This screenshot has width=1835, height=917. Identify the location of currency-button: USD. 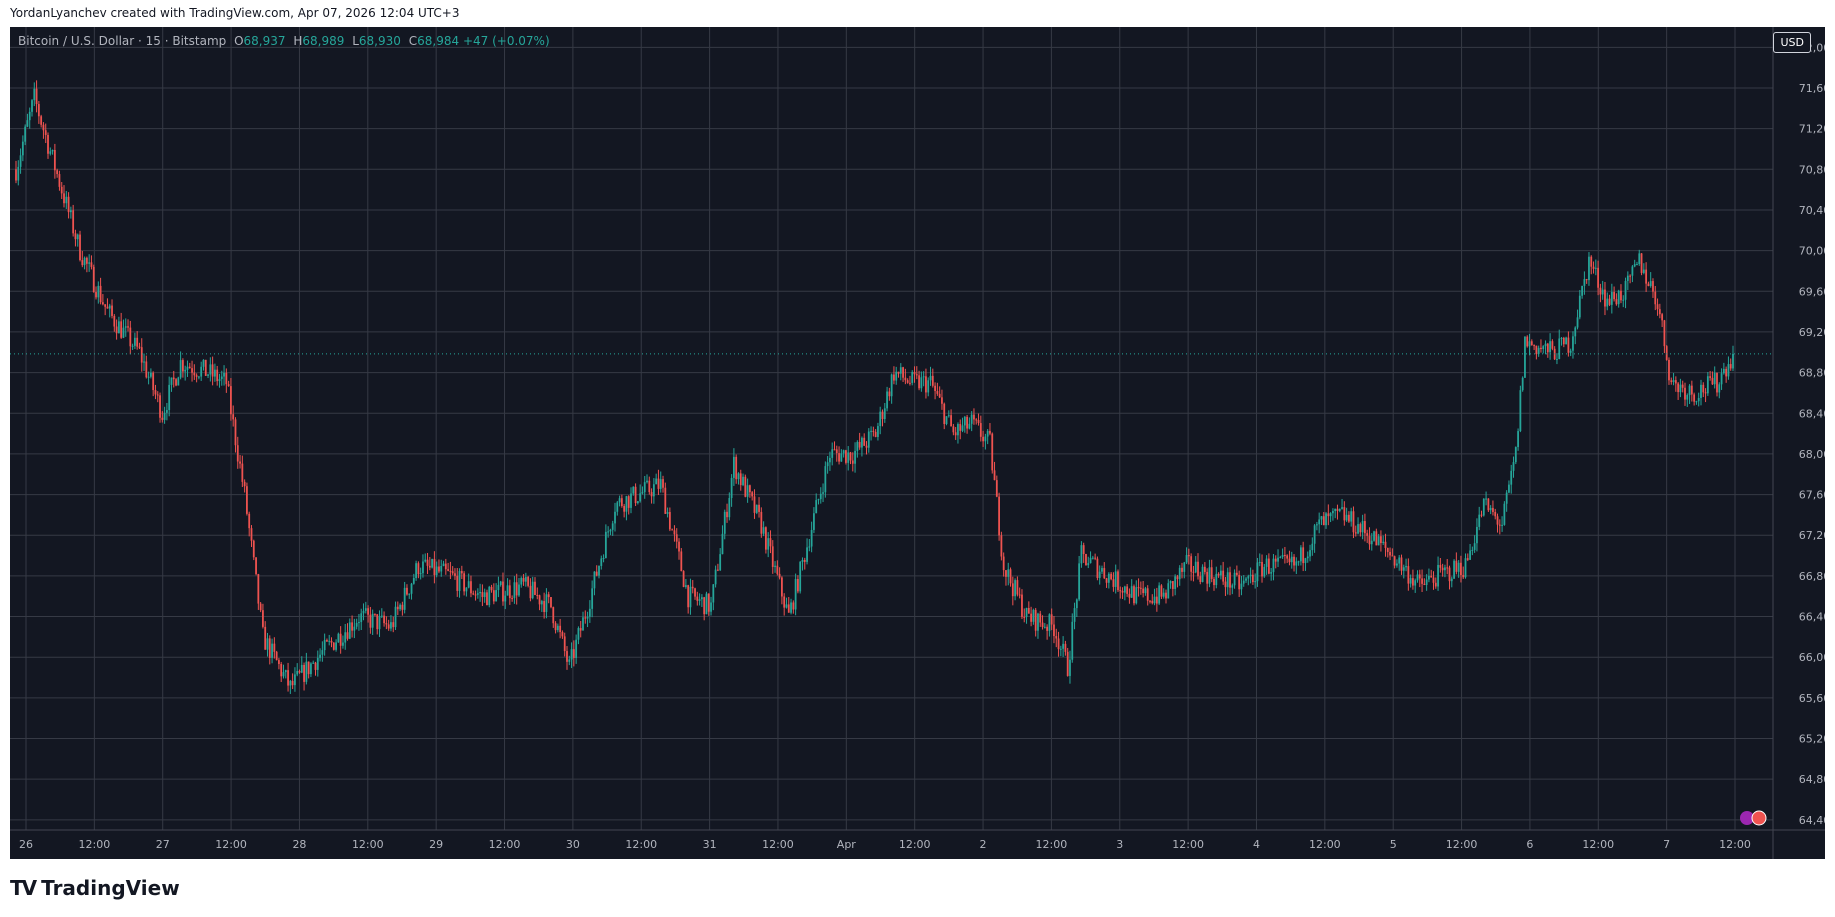
(1792, 42).